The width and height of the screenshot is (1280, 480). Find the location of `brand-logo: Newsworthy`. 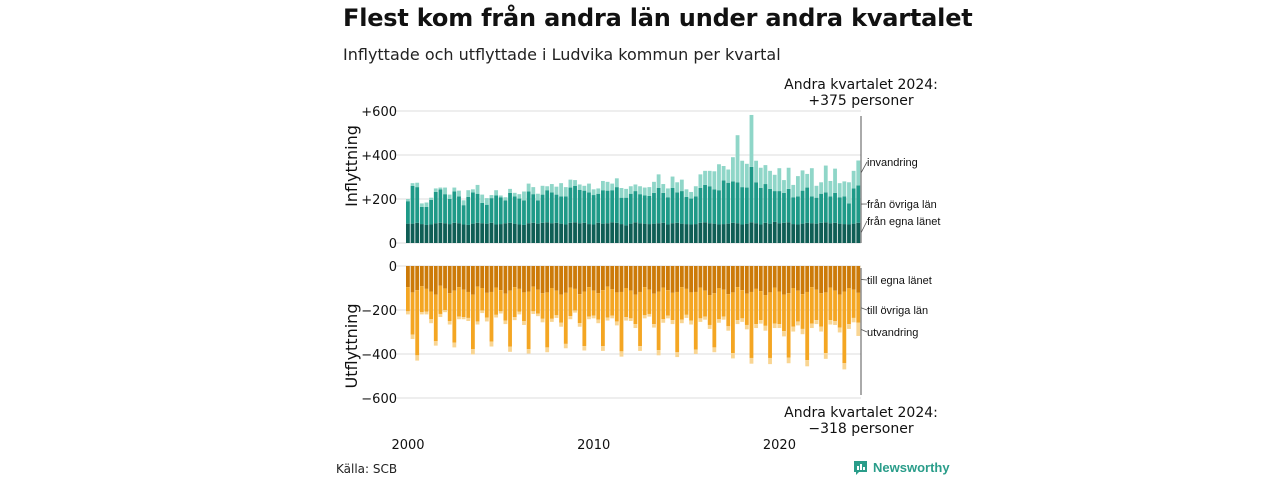

brand-logo: Newsworthy is located at coordinates (901, 467).